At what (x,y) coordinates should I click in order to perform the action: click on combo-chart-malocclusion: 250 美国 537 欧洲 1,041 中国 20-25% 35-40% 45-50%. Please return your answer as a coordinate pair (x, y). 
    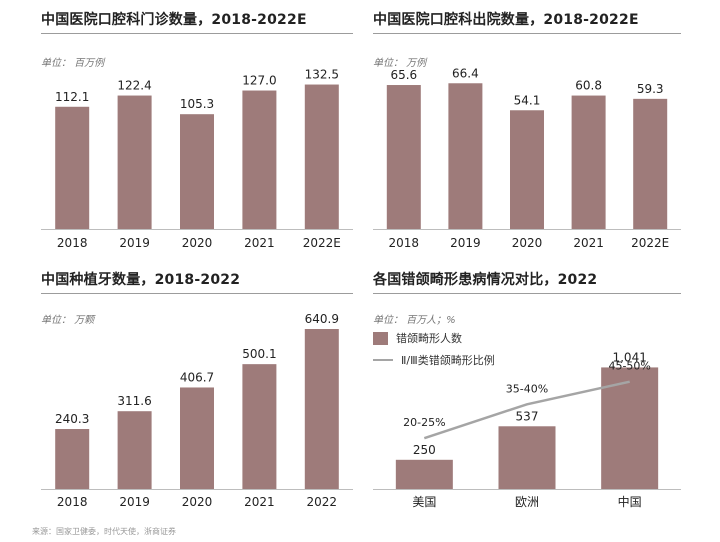
    Looking at the image, I should click on (527, 429).